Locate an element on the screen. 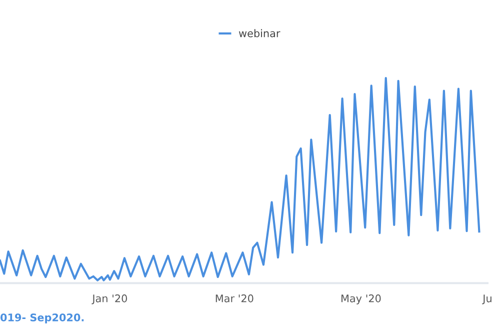 Image resolution: width=500 pixels, height=330 pixels. x-tick-label: Ju is located at coordinates (487, 299).